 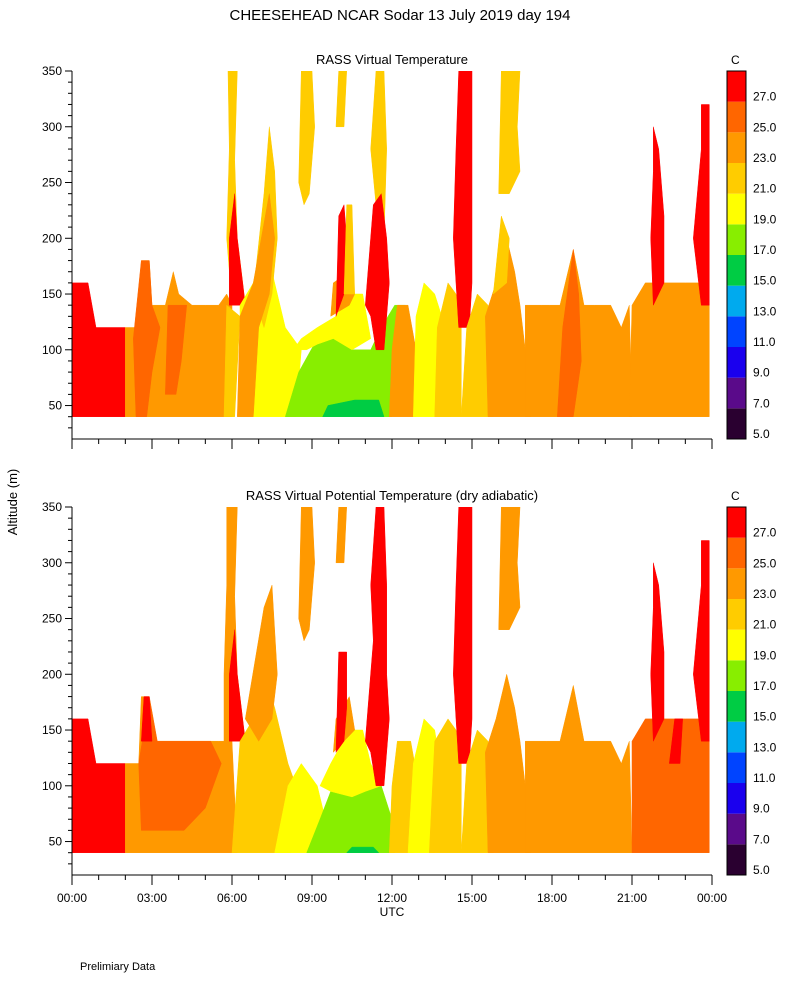 I want to click on x-tick-label: 21:00, so click(x=632, y=898).